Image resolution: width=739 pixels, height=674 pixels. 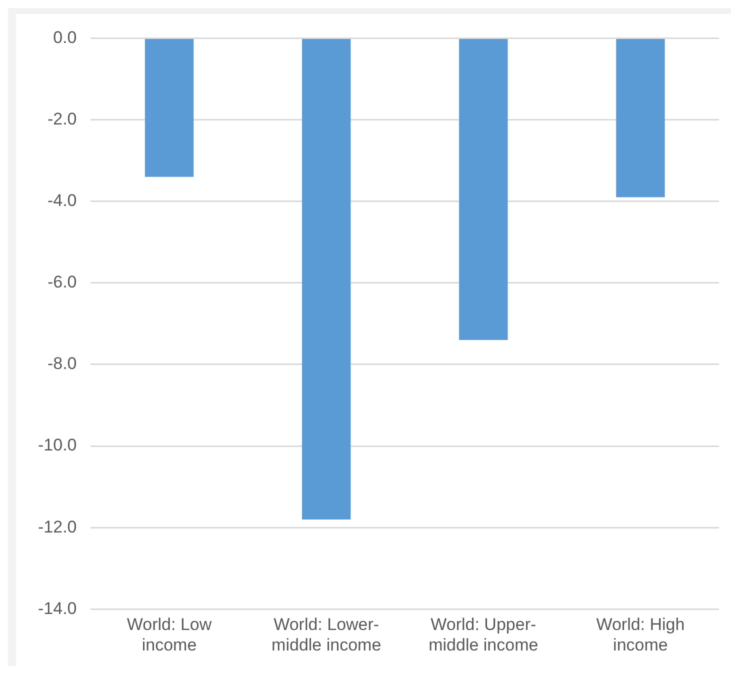 What do you see at coordinates (57, 445) in the screenshot?
I see `y-tick-label: -10.0` at bounding box center [57, 445].